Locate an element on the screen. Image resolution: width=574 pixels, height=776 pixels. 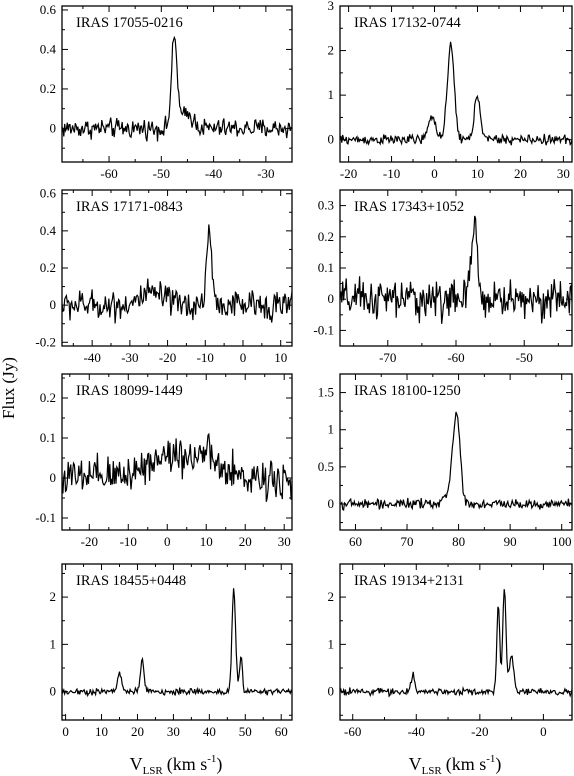
panel-title: IRAS 18455+0448 is located at coordinates (131, 581).